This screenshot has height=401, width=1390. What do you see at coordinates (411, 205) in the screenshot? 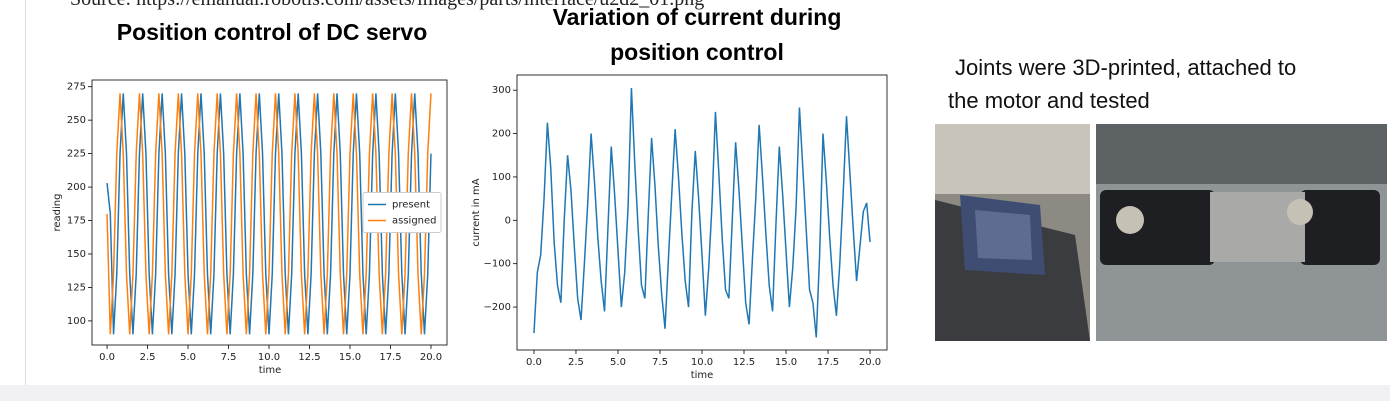
I see `legend-label: present` at bounding box center [411, 205].